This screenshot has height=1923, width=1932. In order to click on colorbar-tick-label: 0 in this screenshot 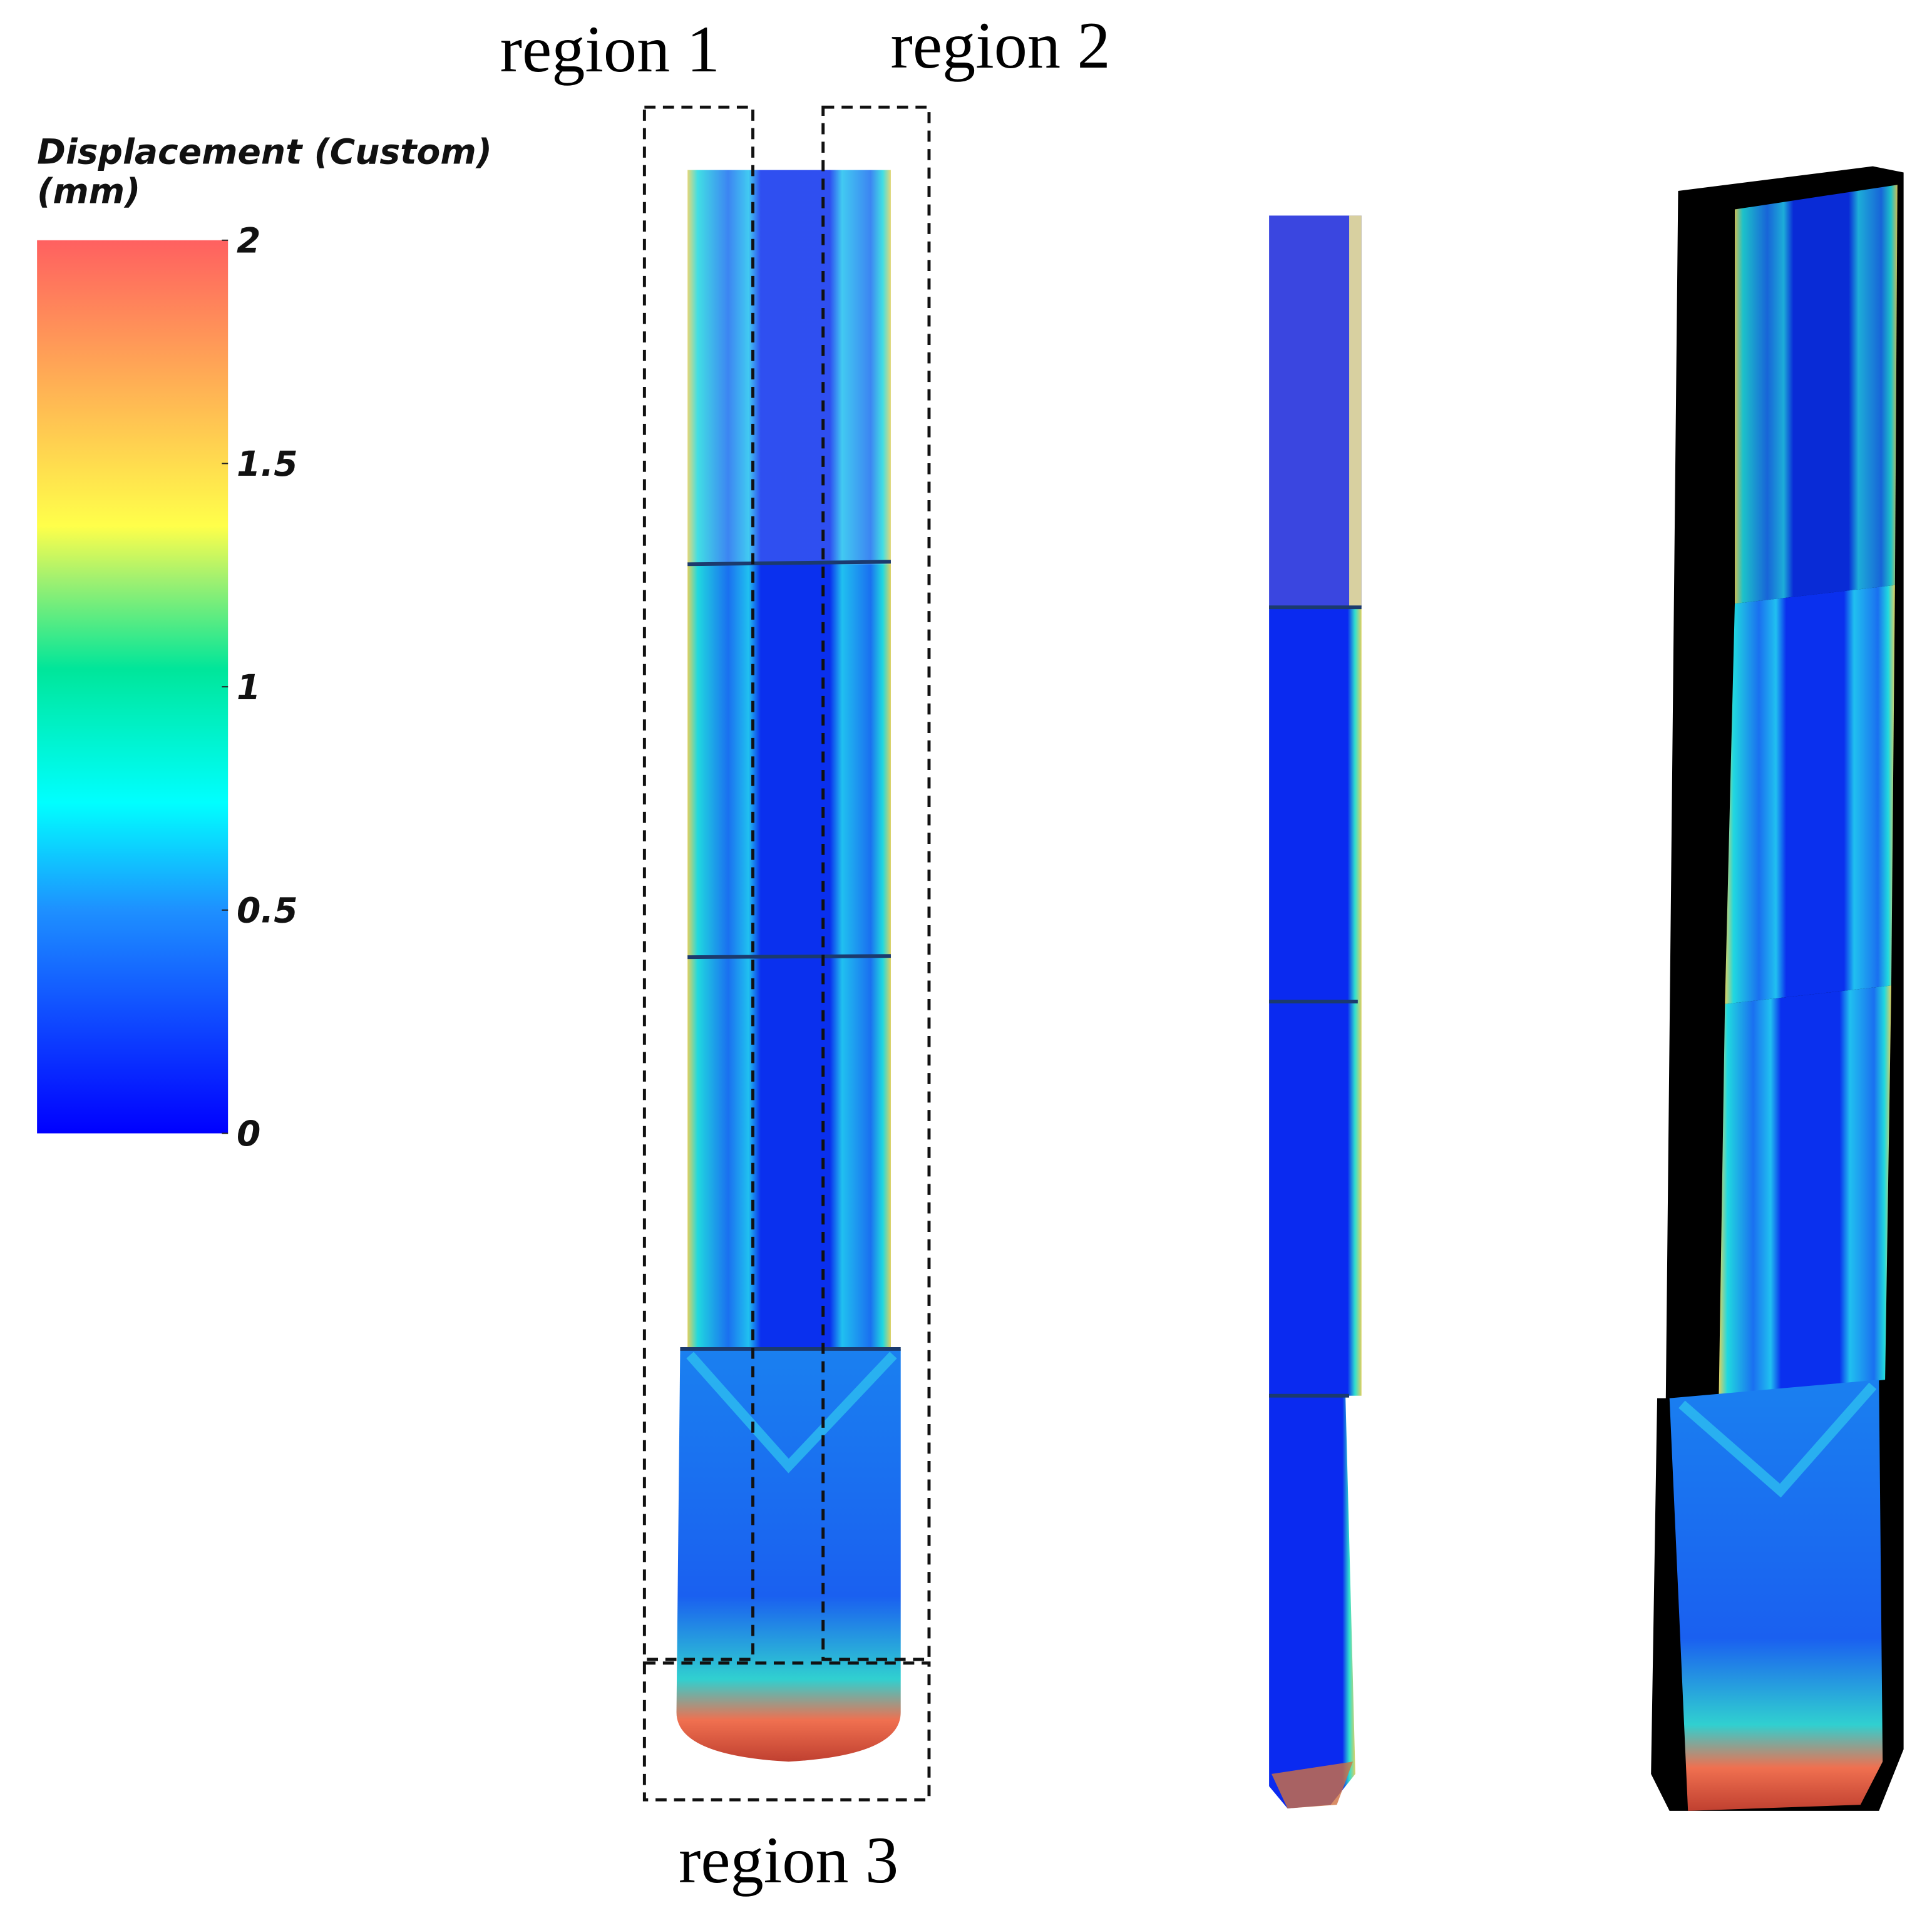, I will do `click(248, 1134)`.